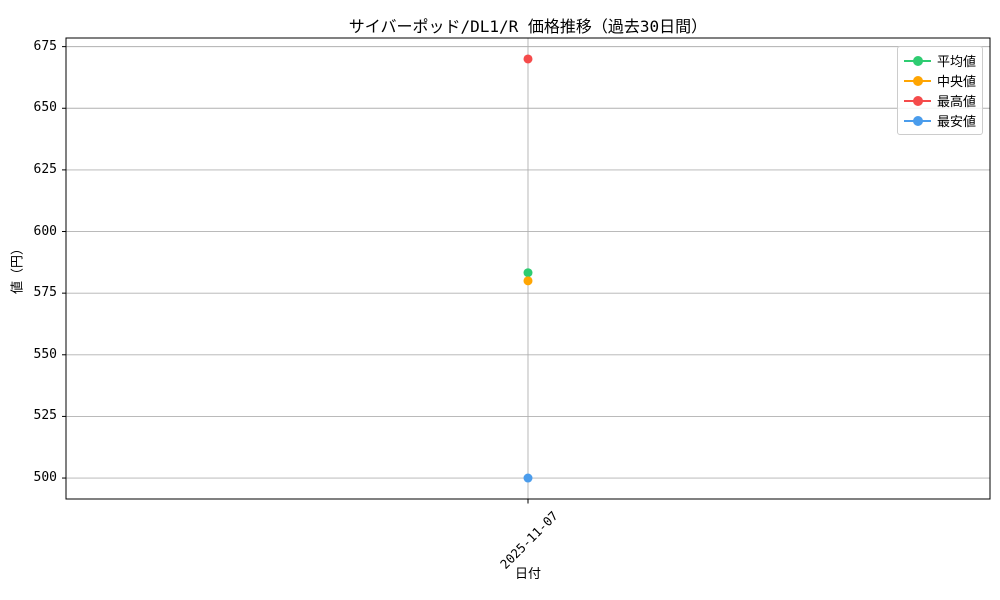  Describe the element at coordinates (45, 108) in the screenshot. I see `y-tick-label: 650` at that location.